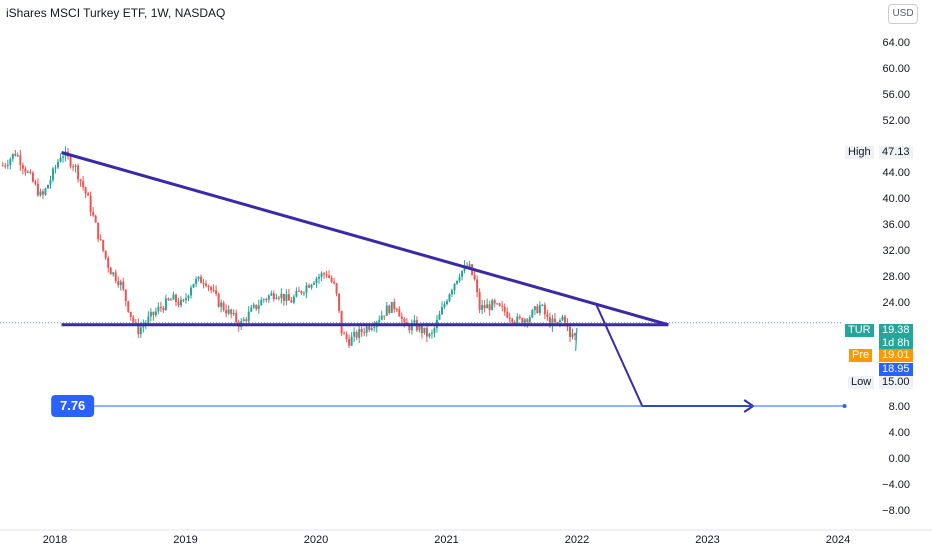 Image resolution: width=932 pixels, height=555 pixels. I want to click on x-tick-label: 2021, so click(446, 540).